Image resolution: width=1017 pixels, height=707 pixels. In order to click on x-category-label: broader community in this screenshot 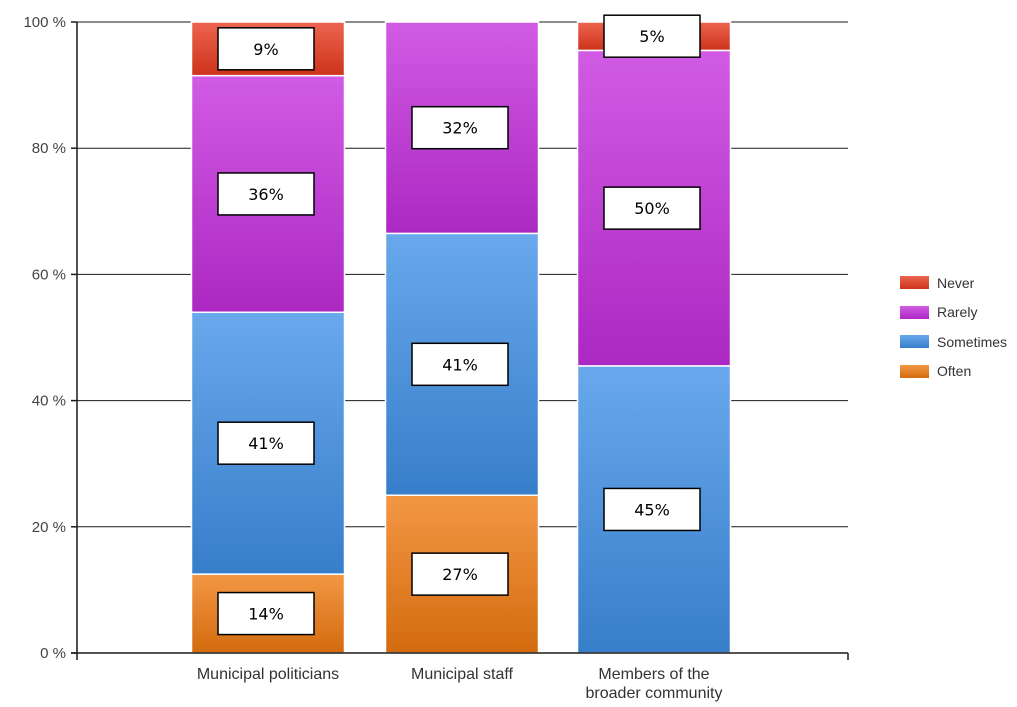, I will do `click(654, 693)`.